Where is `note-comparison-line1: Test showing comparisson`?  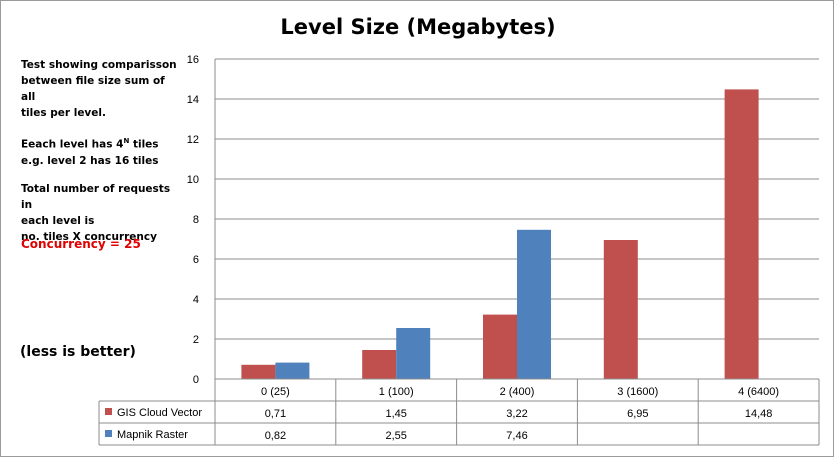
note-comparison-line1: Test showing comparisson is located at coordinates (99, 65).